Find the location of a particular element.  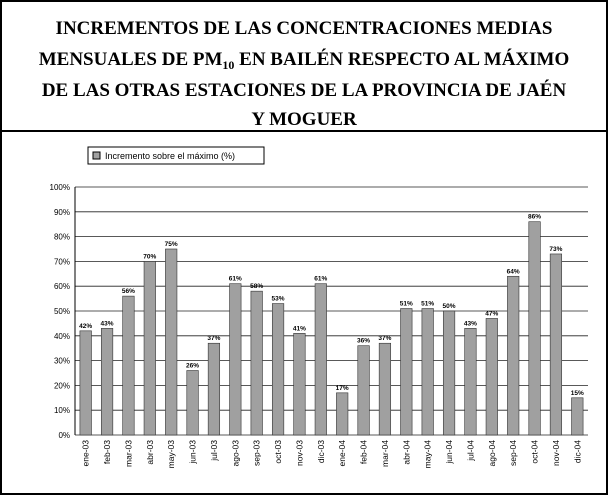

x-tick-label: abr-03 is located at coordinates (150, 452).